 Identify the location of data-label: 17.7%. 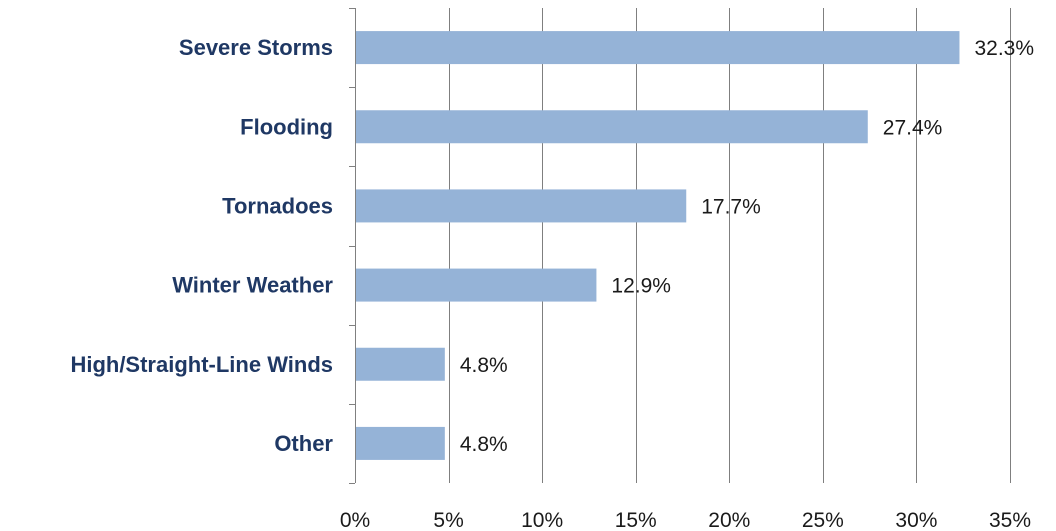
(731, 206).